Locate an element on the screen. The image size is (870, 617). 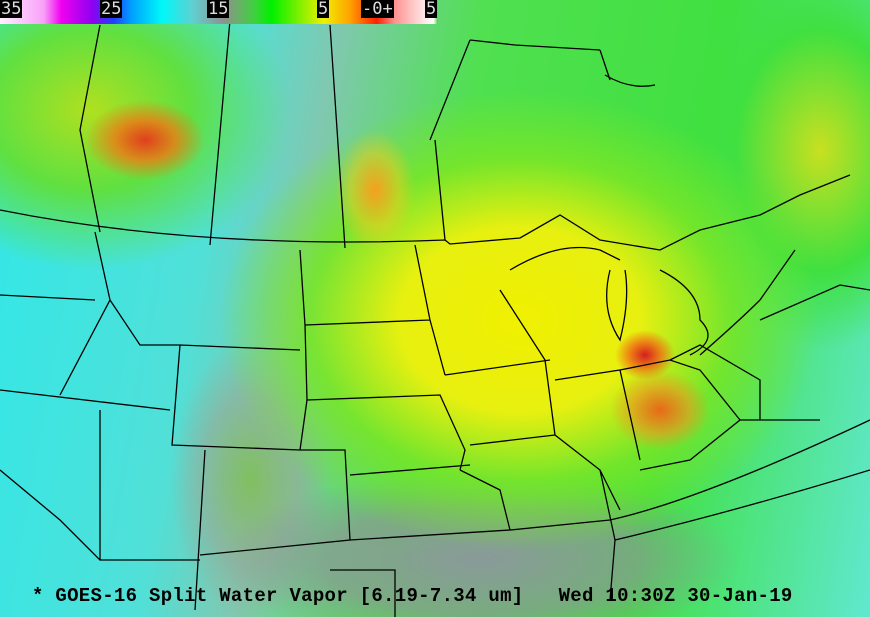
canada-us-border is located at coordinates (425, 212).